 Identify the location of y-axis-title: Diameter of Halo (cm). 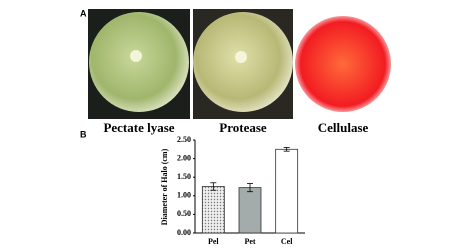
(164, 186).